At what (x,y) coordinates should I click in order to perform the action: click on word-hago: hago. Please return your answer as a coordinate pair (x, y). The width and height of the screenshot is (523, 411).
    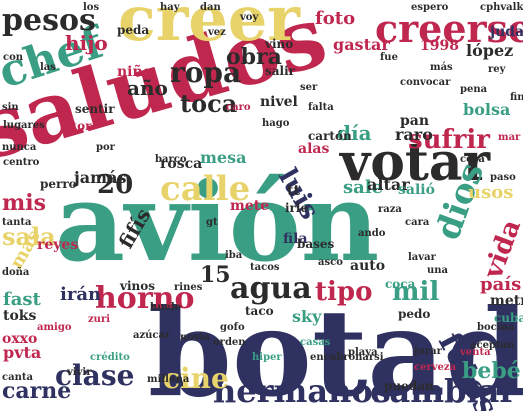
    Looking at the image, I should click on (276, 123).